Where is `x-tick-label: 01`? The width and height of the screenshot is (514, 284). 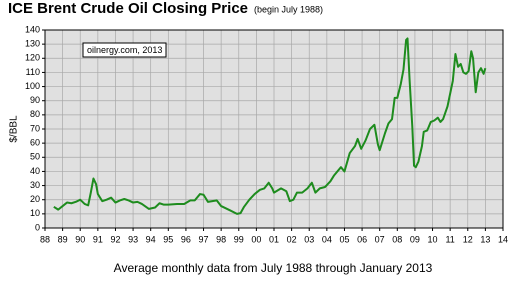
x-tick-label: 01 is located at coordinates (274, 239).